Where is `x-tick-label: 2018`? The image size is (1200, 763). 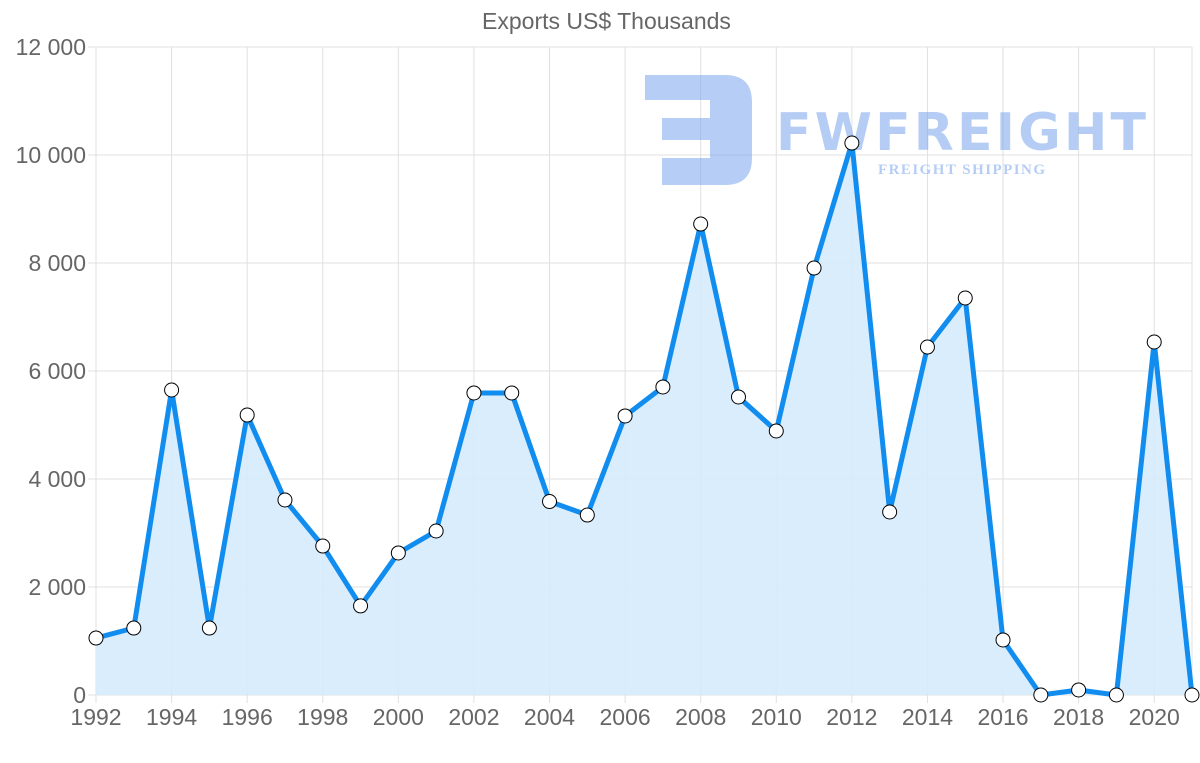
x-tick-label: 2018 is located at coordinates (1078, 717).